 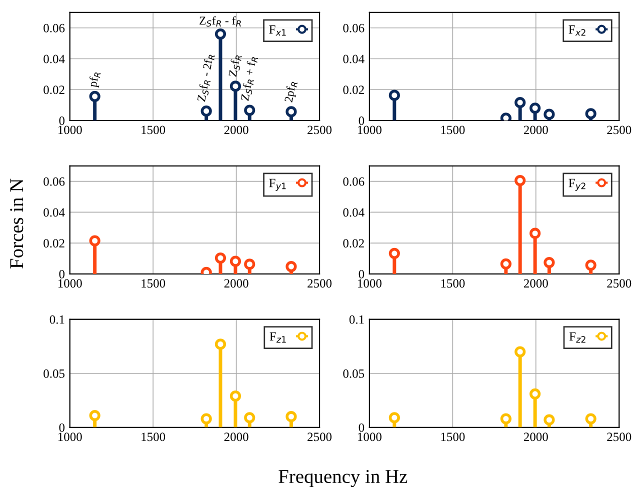 I want to click on annotation: pf$_{R}$, so click(x=95, y=79).